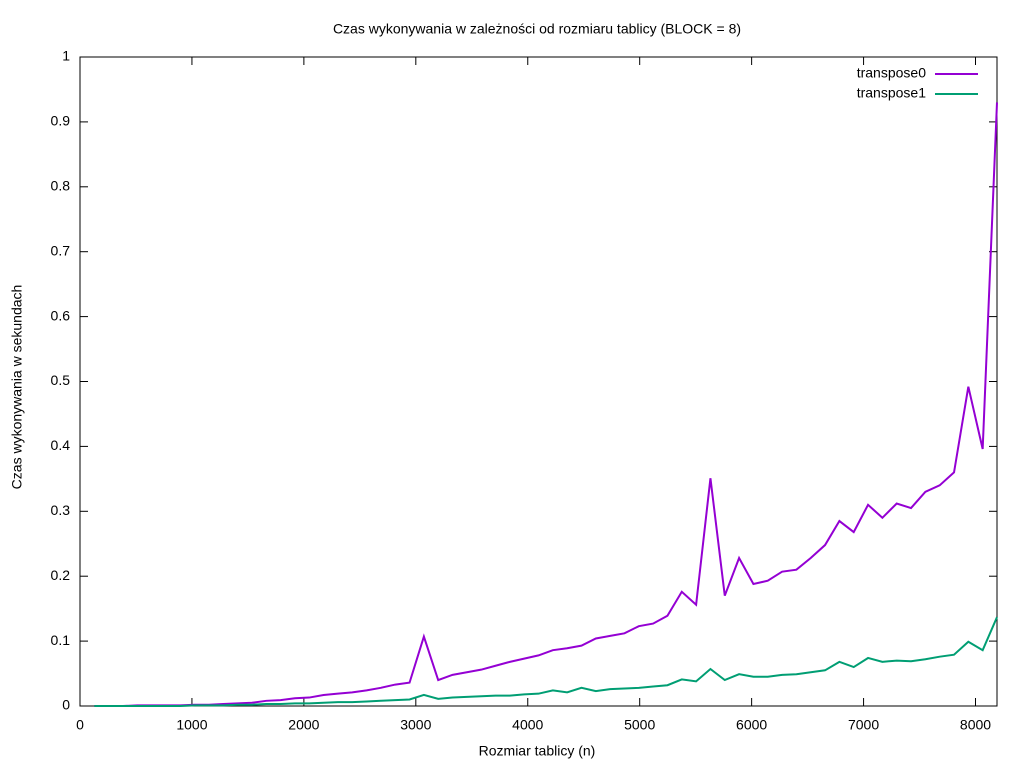 The height and width of the screenshot is (768, 1024). Describe the element at coordinates (537, 751) in the screenshot. I see `x-axis-label: Rozmiar tablicy (n)` at that location.